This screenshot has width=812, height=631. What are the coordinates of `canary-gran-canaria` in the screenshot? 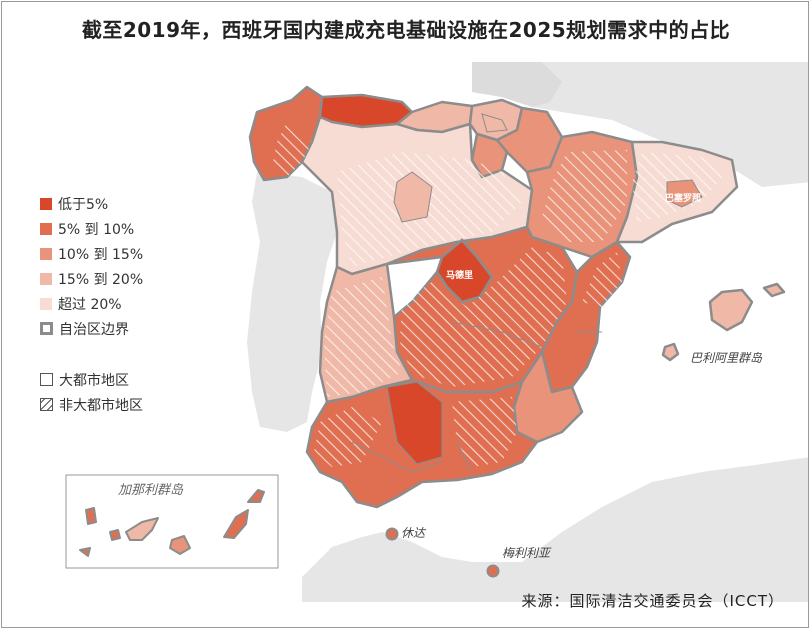 It's located at (180, 545).